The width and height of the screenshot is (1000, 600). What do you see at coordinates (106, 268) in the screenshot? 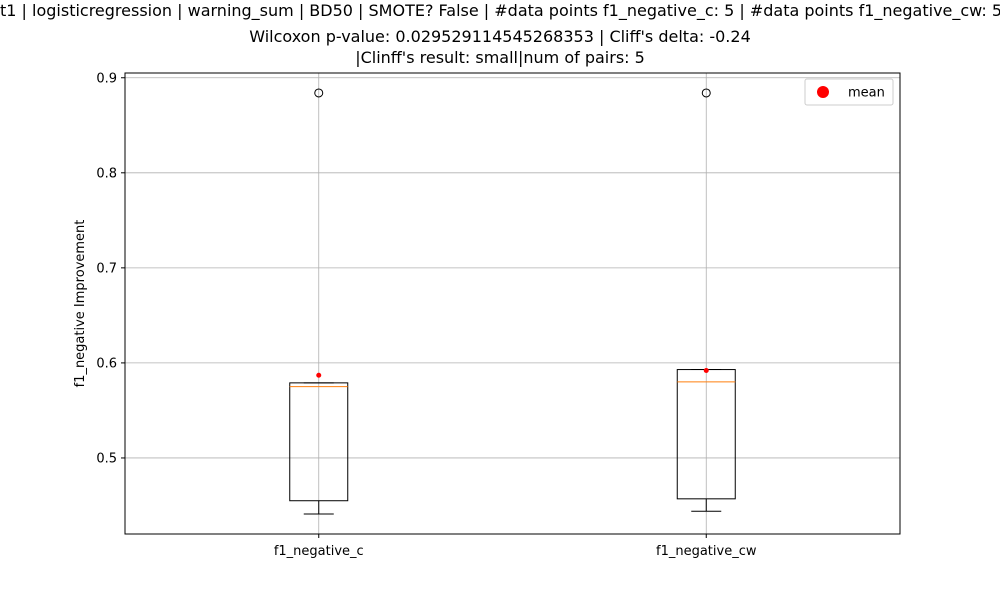
I see `y-tick-label: 0.7` at bounding box center [106, 268].